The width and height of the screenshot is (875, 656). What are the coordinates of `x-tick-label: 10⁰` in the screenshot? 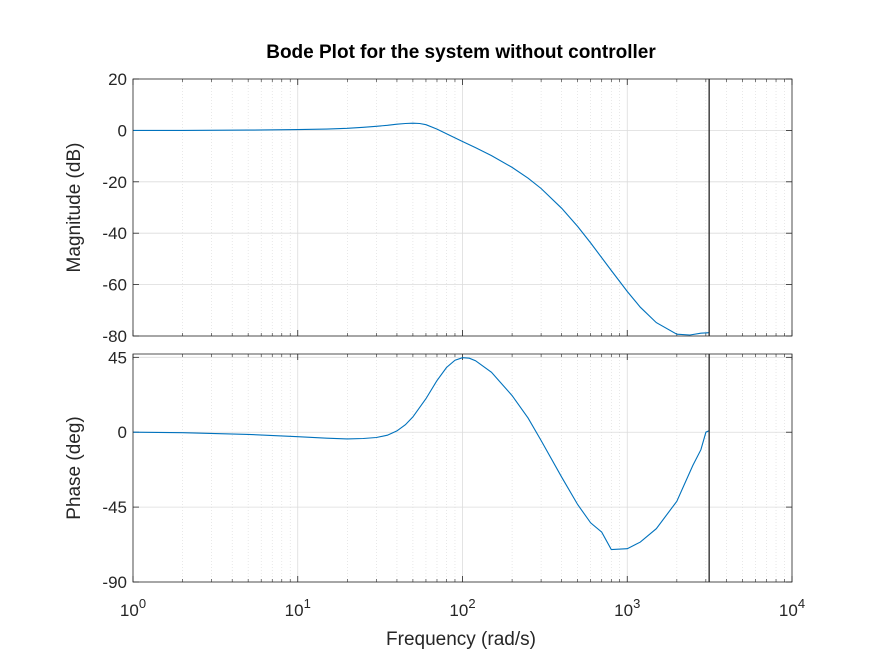 It's located at (133, 608).